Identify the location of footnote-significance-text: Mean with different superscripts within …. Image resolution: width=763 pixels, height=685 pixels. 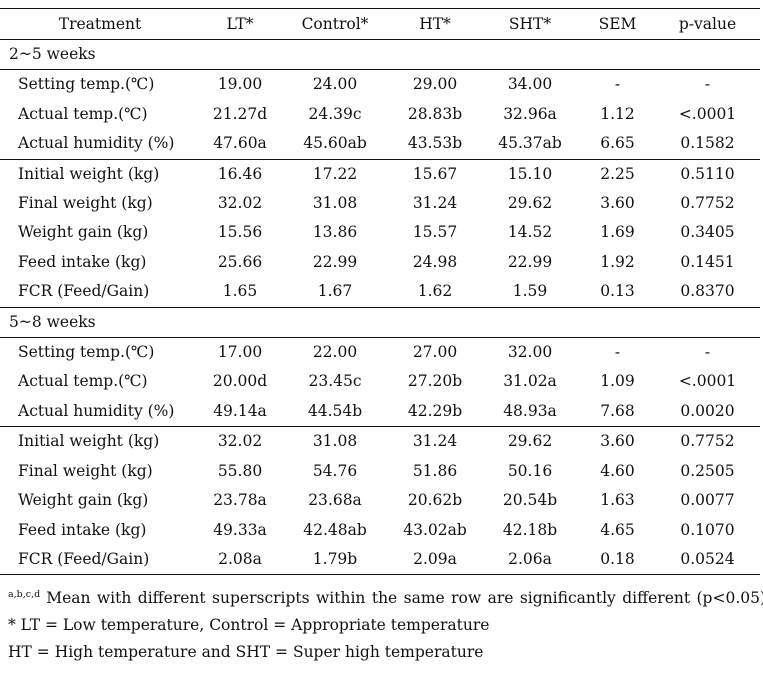
(404, 598).